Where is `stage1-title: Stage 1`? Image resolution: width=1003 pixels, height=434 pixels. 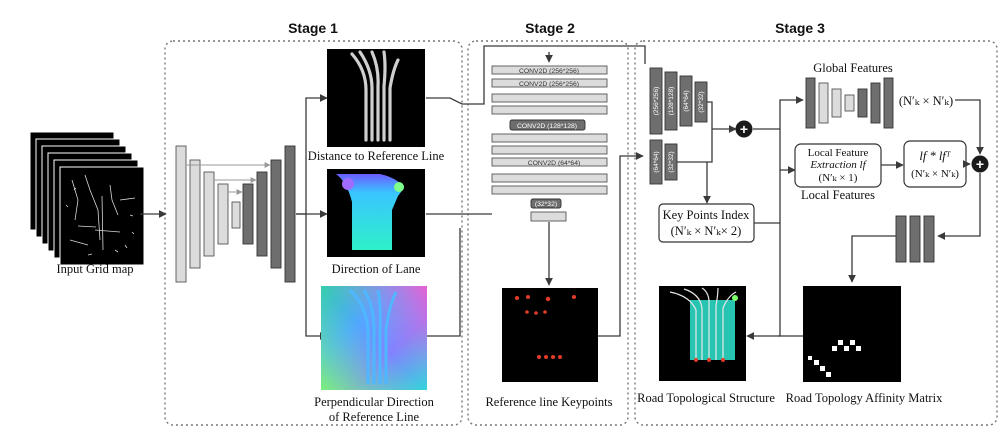 stage1-title: Stage 1 is located at coordinates (313, 28).